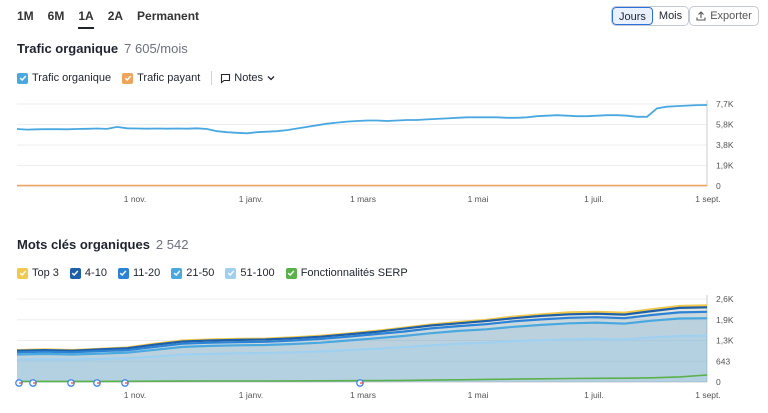  What do you see at coordinates (632, 16) in the screenshot?
I see `granularity-days-button: Jours` at bounding box center [632, 16].